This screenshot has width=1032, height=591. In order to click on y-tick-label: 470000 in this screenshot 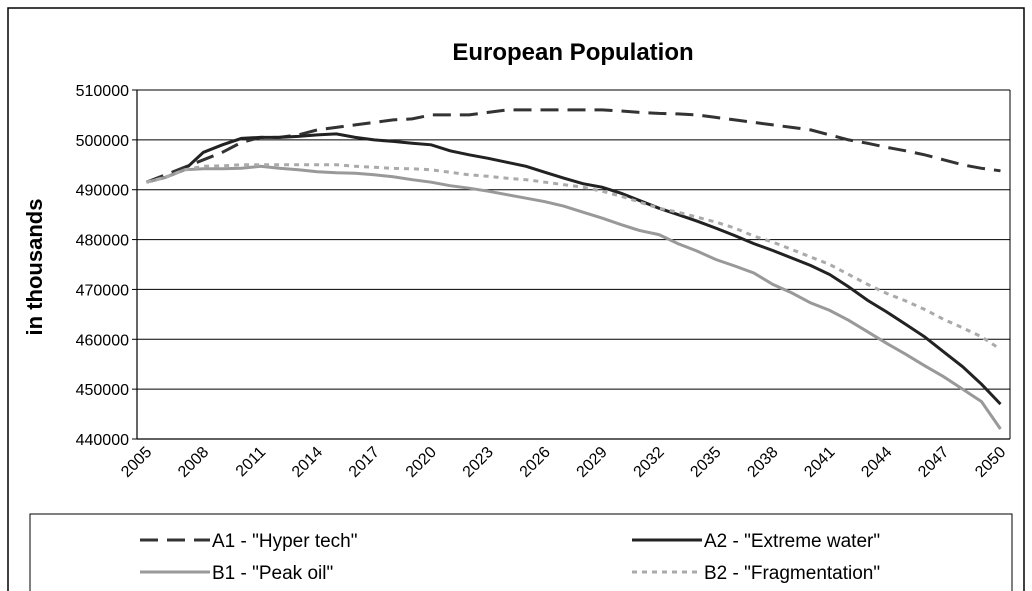, I will do `click(102, 290)`.